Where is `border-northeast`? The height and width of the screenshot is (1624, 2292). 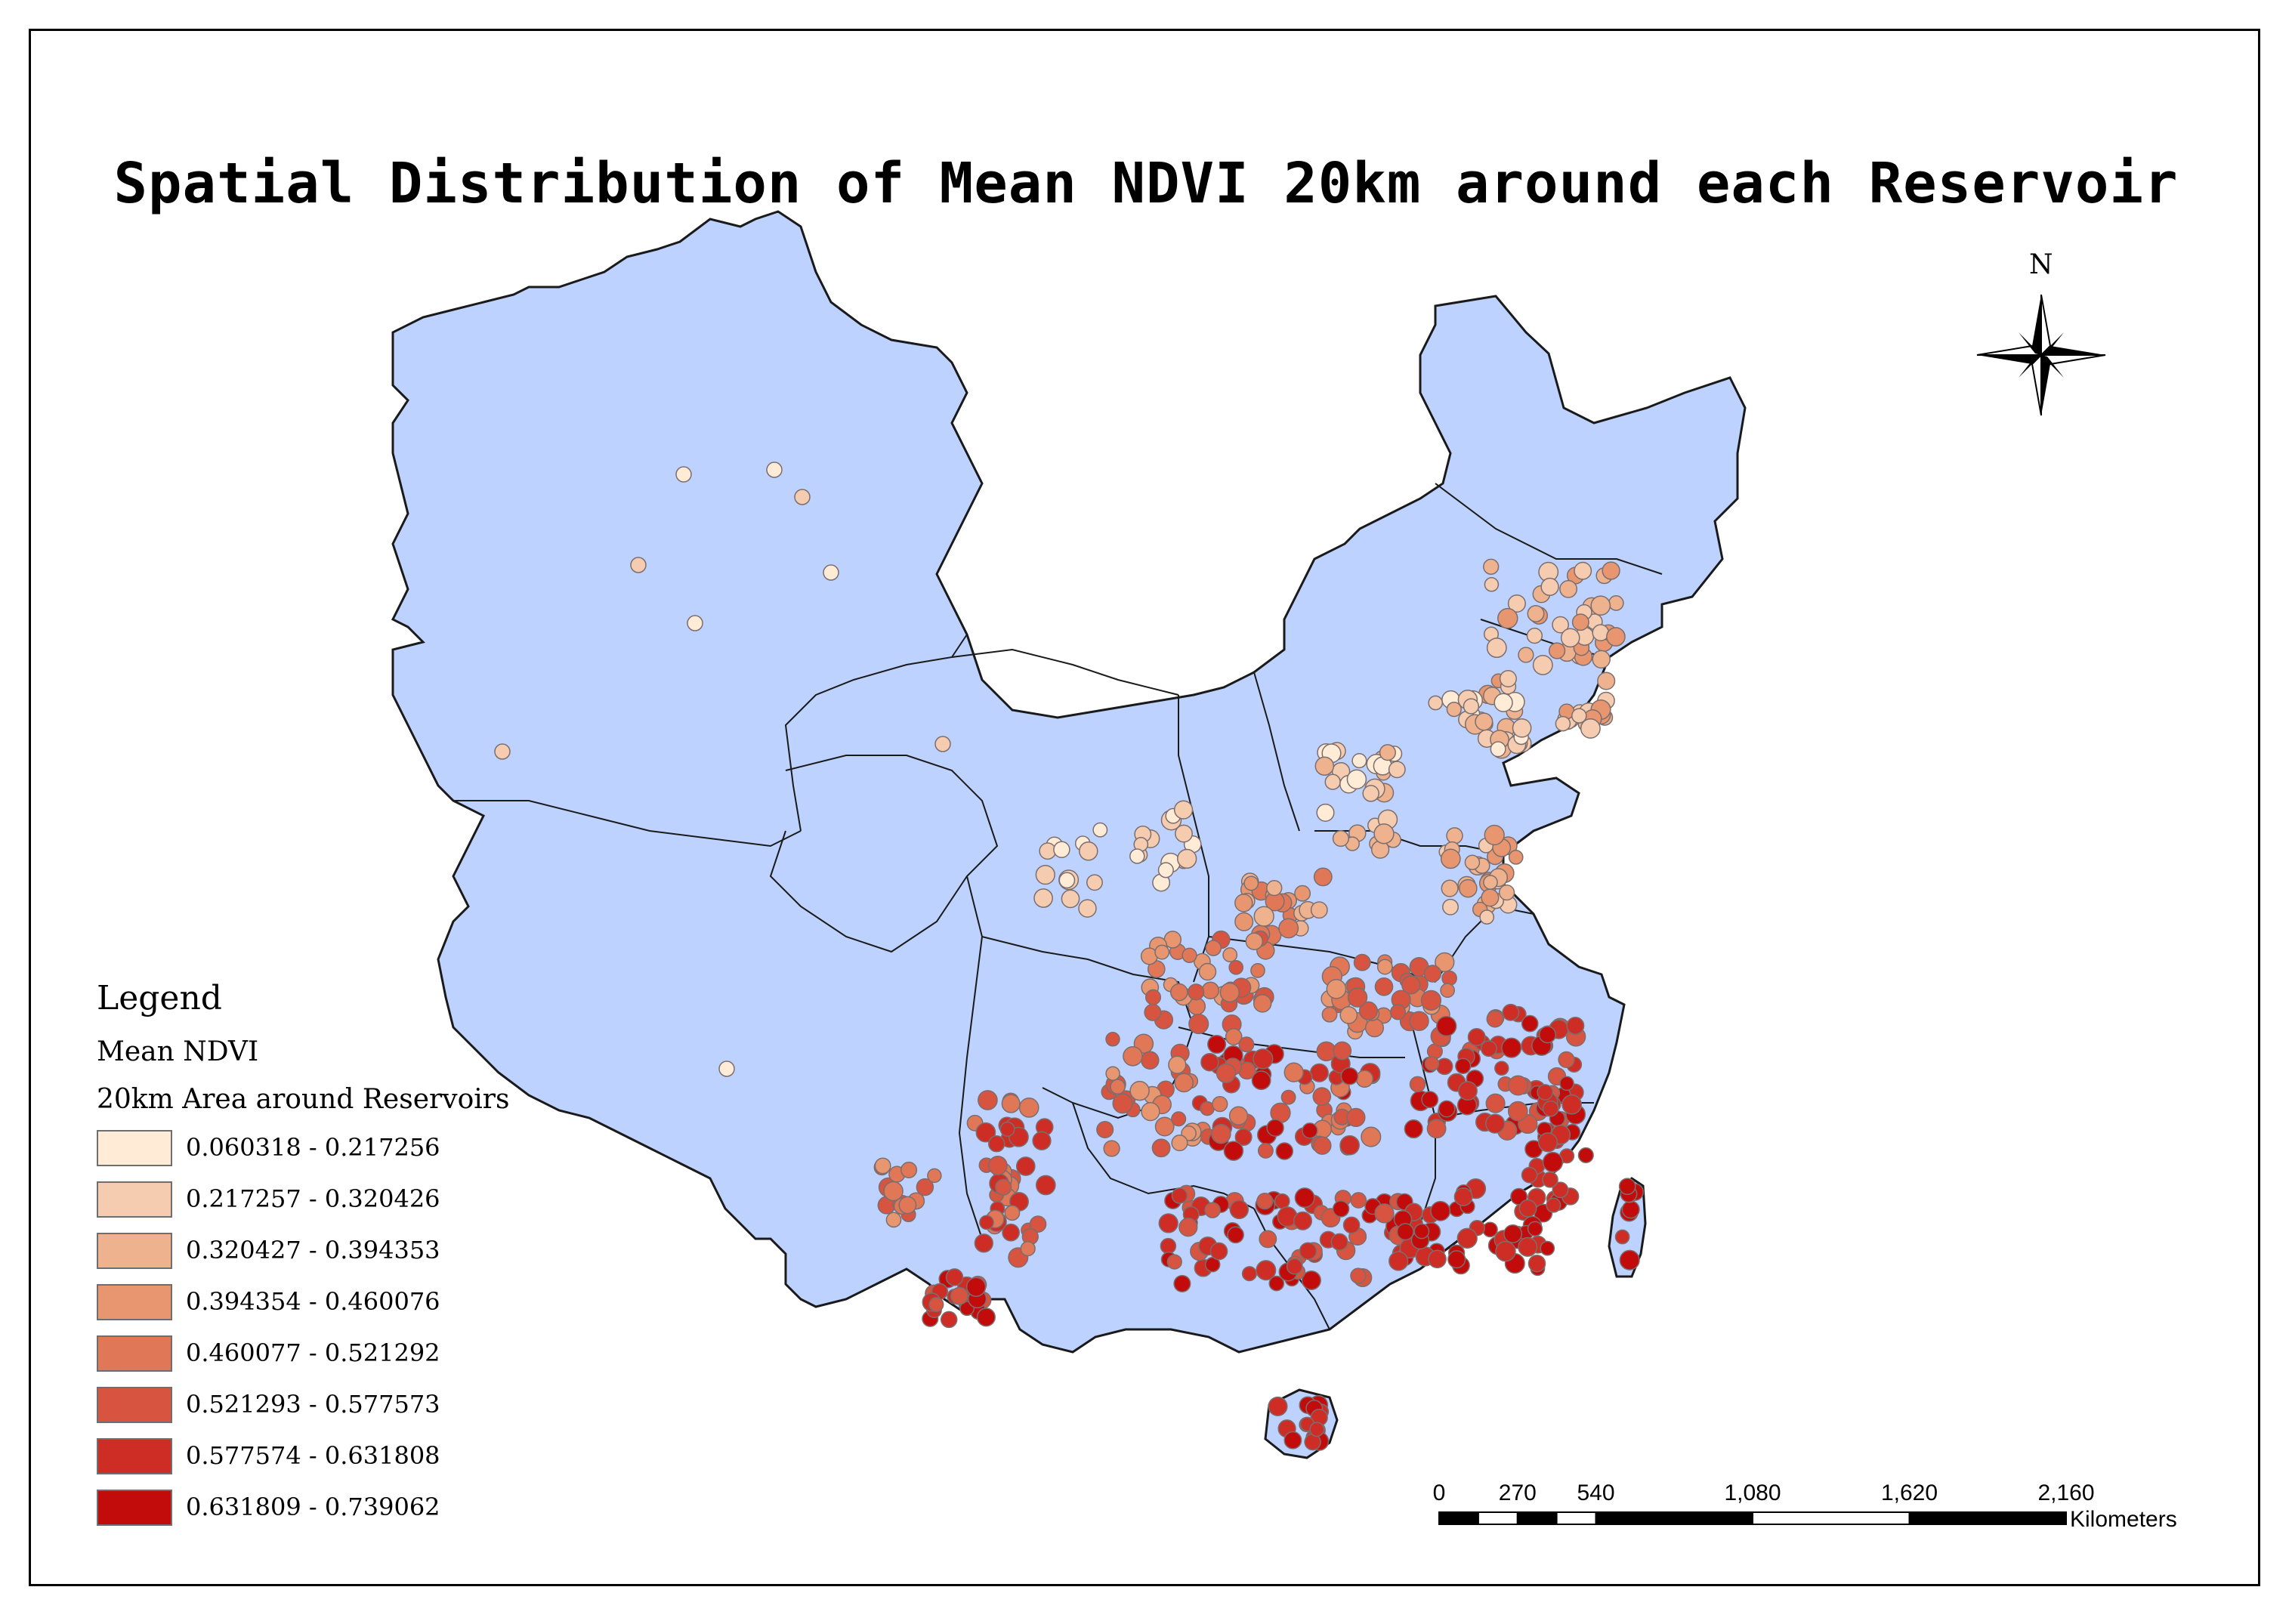
border-northeast is located at coordinates (1549, 529).